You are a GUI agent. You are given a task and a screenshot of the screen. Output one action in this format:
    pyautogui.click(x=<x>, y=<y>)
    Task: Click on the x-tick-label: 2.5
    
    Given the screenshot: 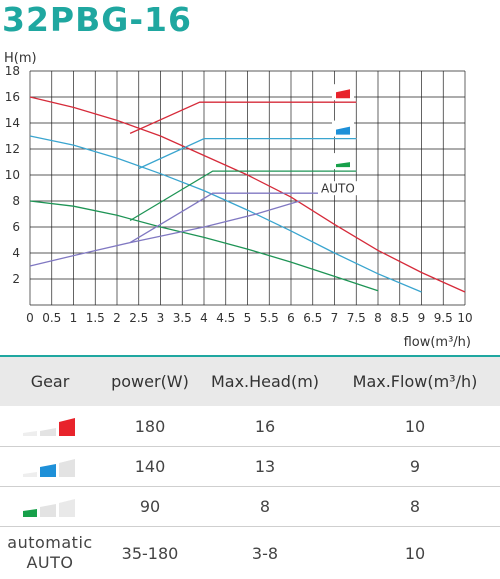 What is the action you would take?
    pyautogui.click(x=138, y=318)
    